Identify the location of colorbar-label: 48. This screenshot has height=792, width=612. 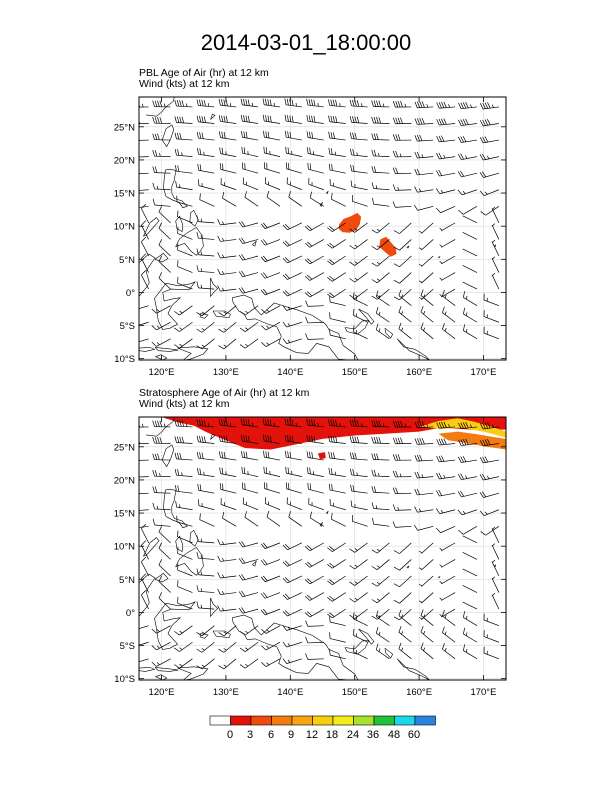
(394, 735).